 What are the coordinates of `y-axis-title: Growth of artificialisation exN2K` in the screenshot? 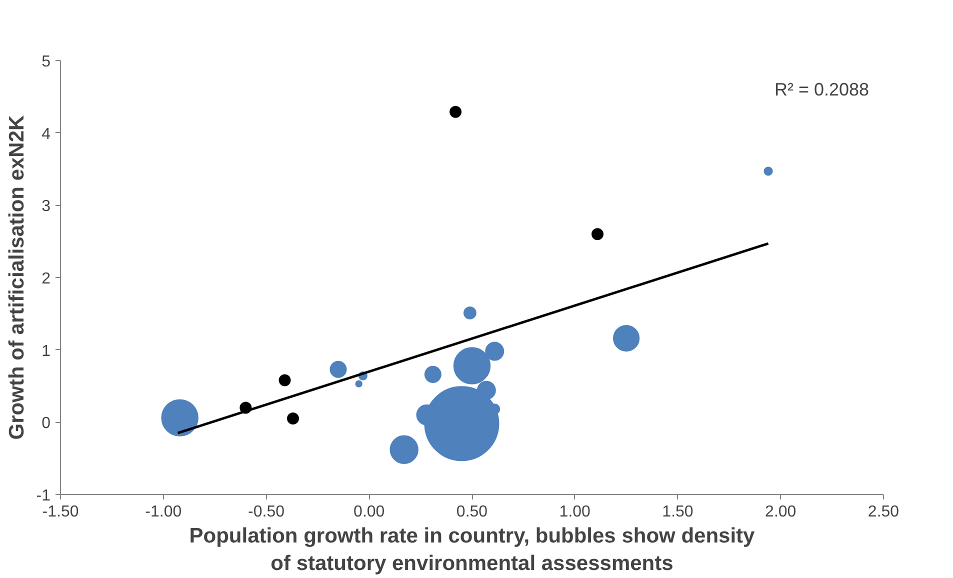 It's located at (16, 277).